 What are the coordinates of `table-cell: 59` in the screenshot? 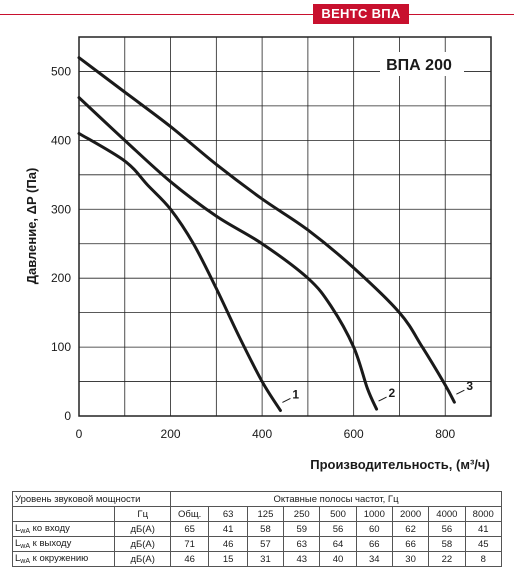 It's located at (302, 529).